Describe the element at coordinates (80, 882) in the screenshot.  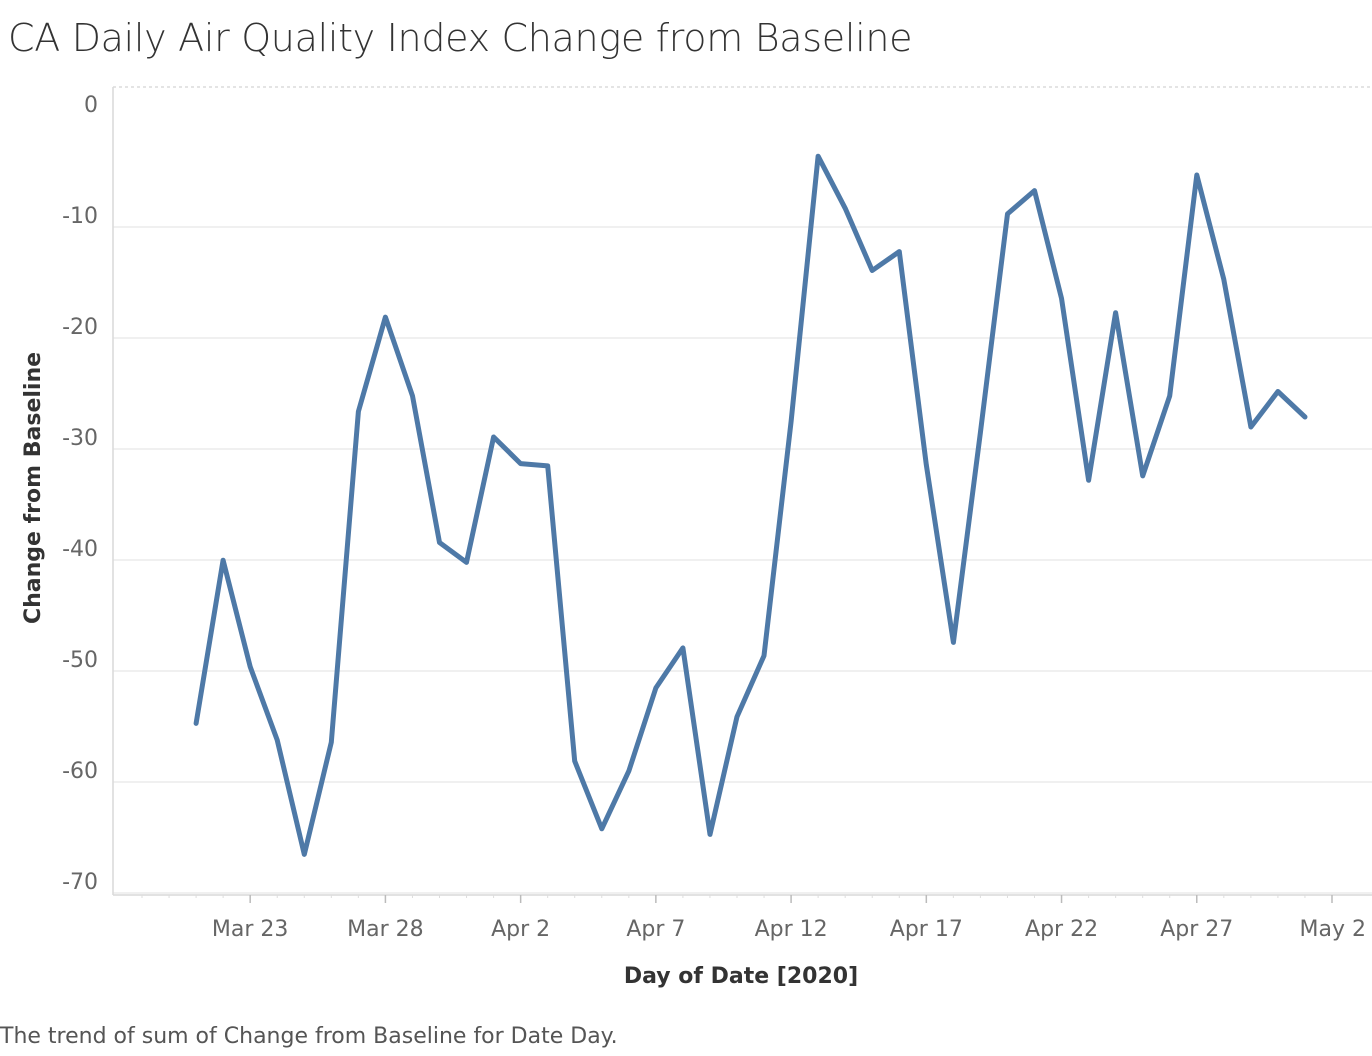
I see `y-tick-label: -70` at that location.